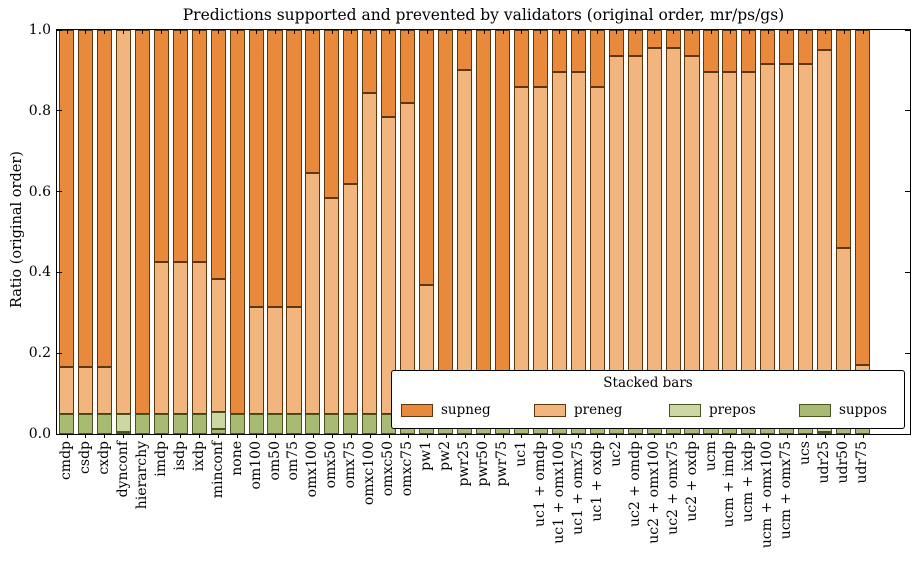 The width and height of the screenshot is (921, 562). I want to click on x-tick-label: omxc75, so click(407, 469).